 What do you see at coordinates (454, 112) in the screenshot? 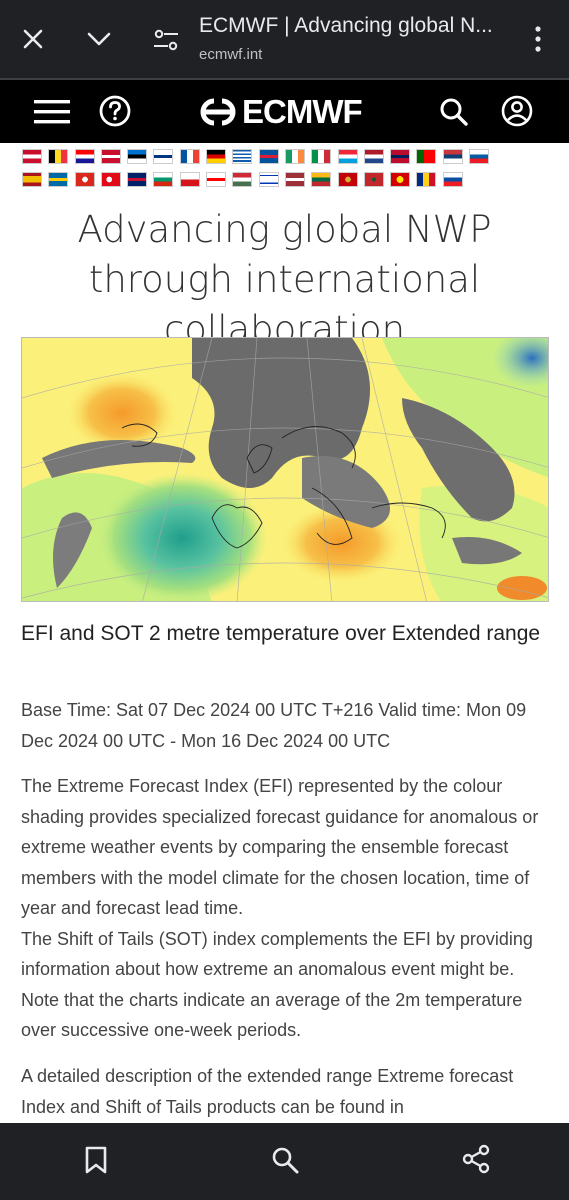
I see `search-icon` at bounding box center [454, 112].